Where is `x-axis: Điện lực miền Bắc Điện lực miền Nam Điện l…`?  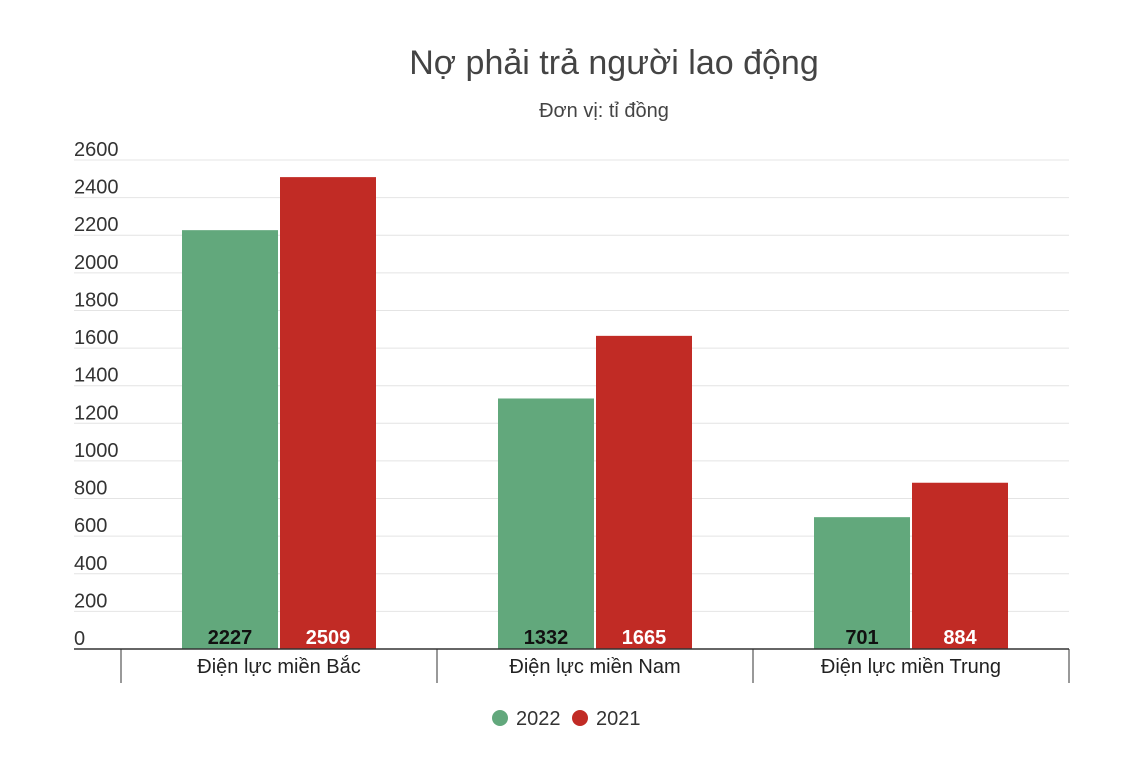 x-axis: Điện lực miền Bắc Điện lực miền Nam Điện l… is located at coordinates (572, 665).